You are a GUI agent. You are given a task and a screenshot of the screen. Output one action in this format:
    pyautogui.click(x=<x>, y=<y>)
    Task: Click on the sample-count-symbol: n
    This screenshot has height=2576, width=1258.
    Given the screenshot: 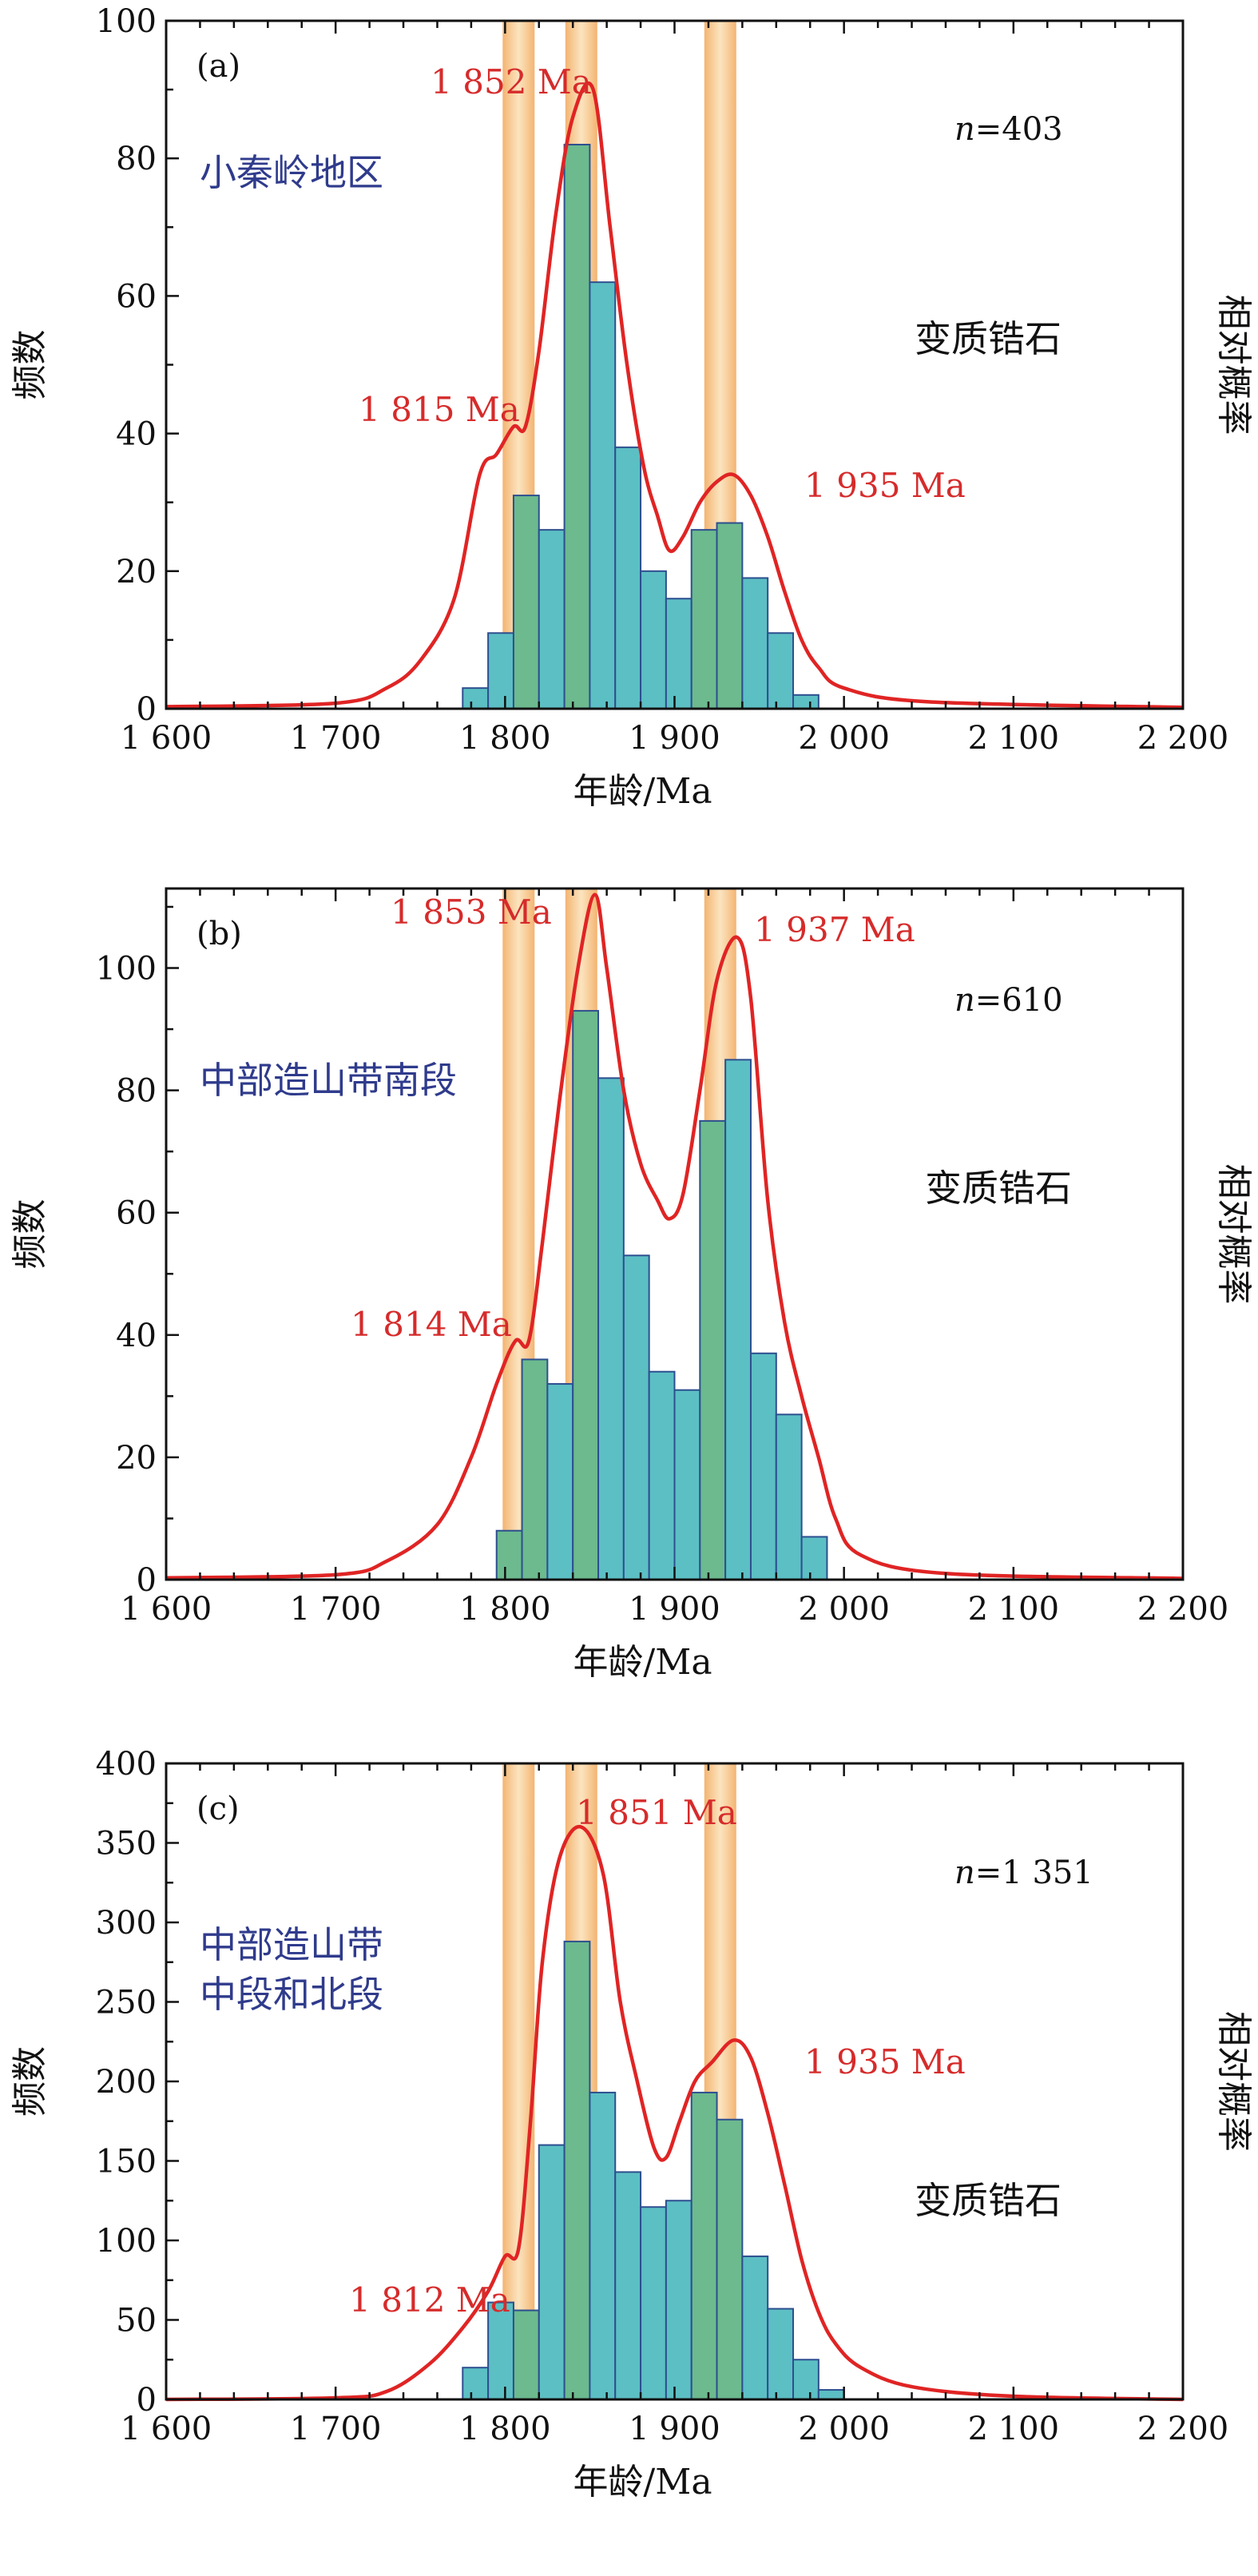 What is the action you would take?
    pyautogui.click(x=964, y=1872)
    